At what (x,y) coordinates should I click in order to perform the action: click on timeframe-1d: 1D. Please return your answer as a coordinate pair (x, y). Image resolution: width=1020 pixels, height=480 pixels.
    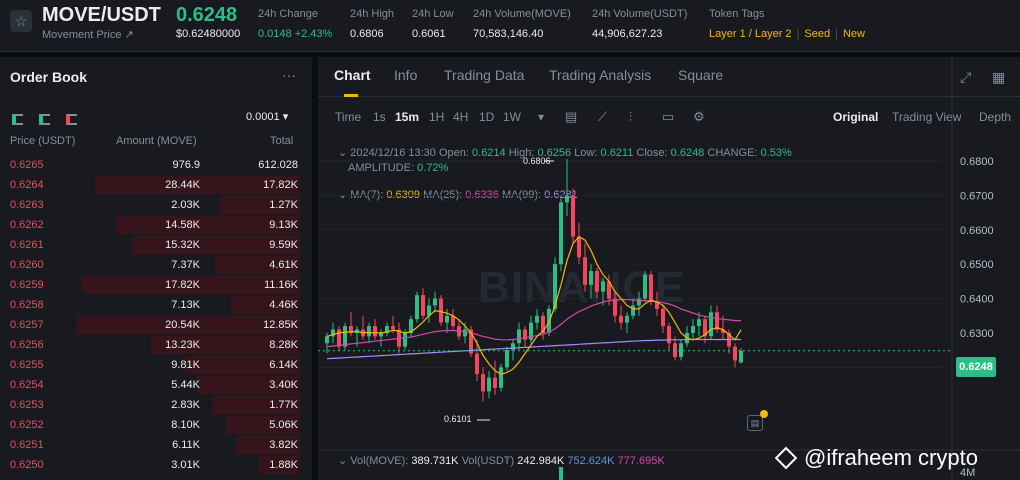
    Looking at the image, I should click on (487, 117).